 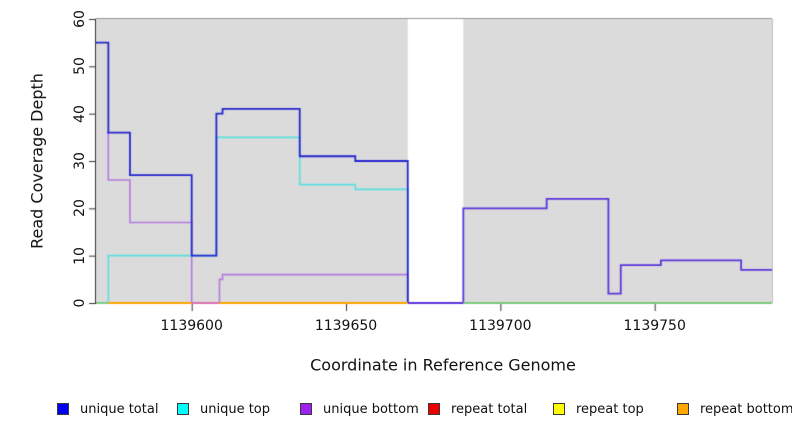 I want to click on y-tick-label: 30, so click(x=80, y=161).